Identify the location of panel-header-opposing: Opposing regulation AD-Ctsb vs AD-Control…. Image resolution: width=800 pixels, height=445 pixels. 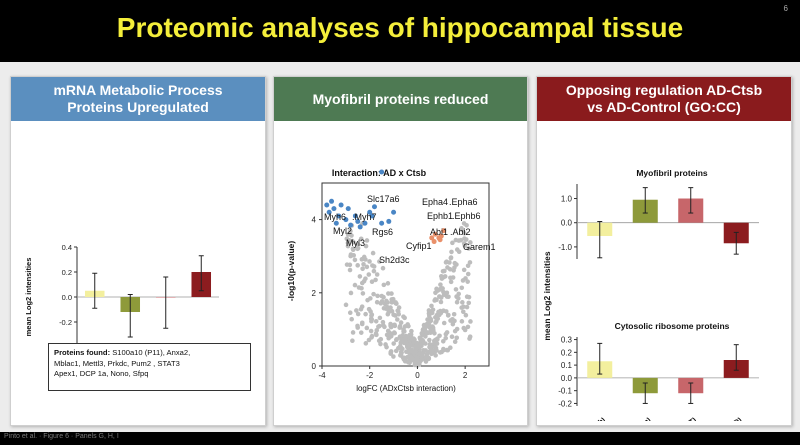
(664, 99).